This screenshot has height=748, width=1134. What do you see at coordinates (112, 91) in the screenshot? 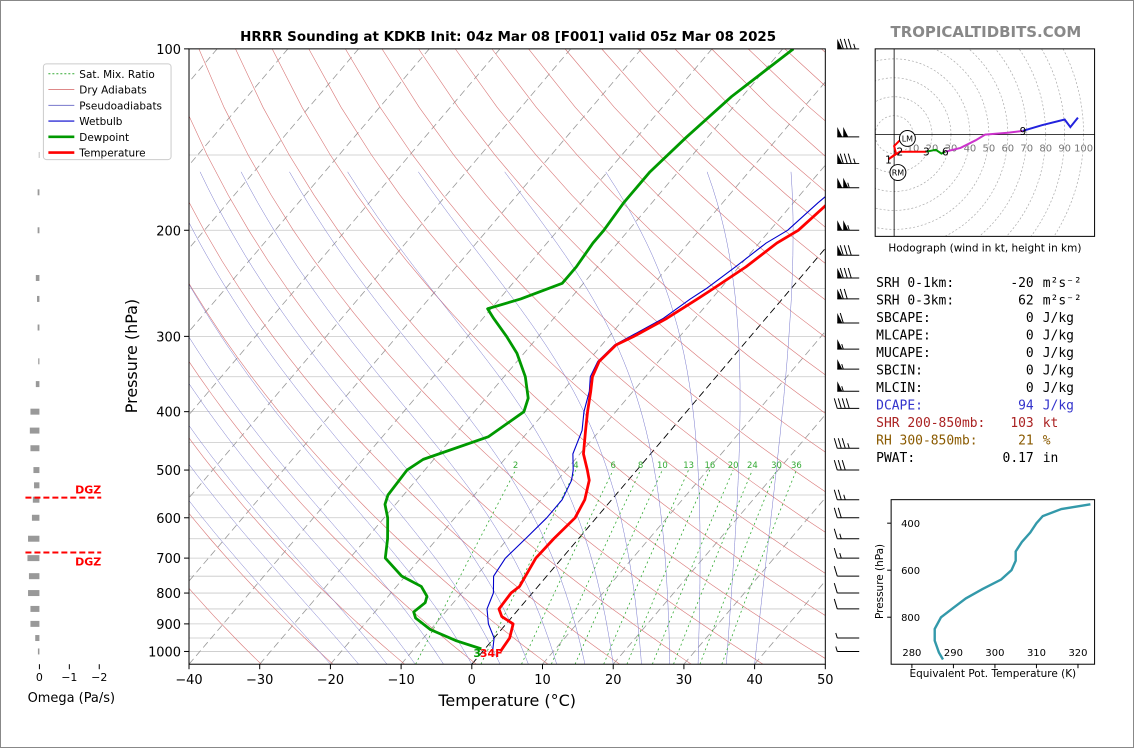
I see `legend-label: Dry Adiabats` at bounding box center [112, 91].